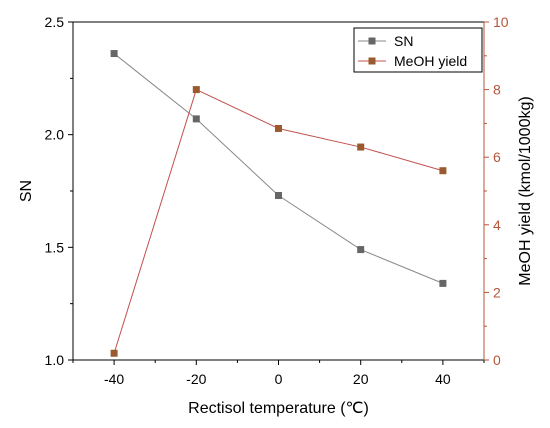 The image size is (550, 428). I want to click on legend-marker-meoh-yield, so click(372, 61).